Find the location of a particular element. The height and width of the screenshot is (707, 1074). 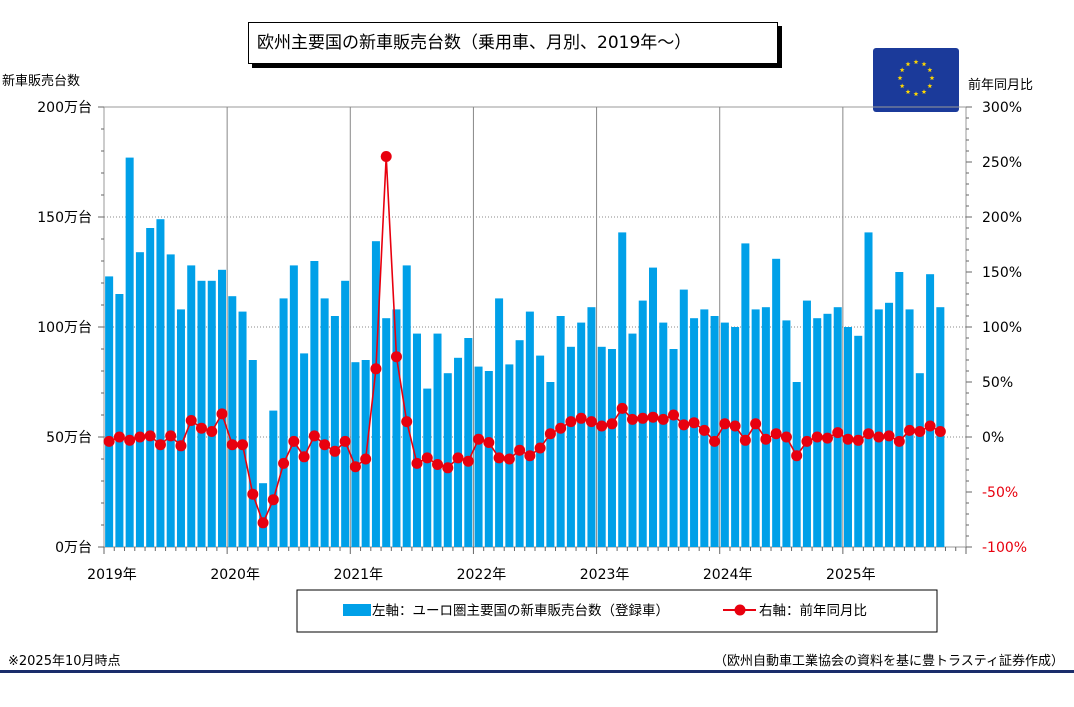

legend: 左軸：ユーロ圏主要国の新車販売台数（登録車） 右軸：前年同月比 is located at coordinates (617, 611).